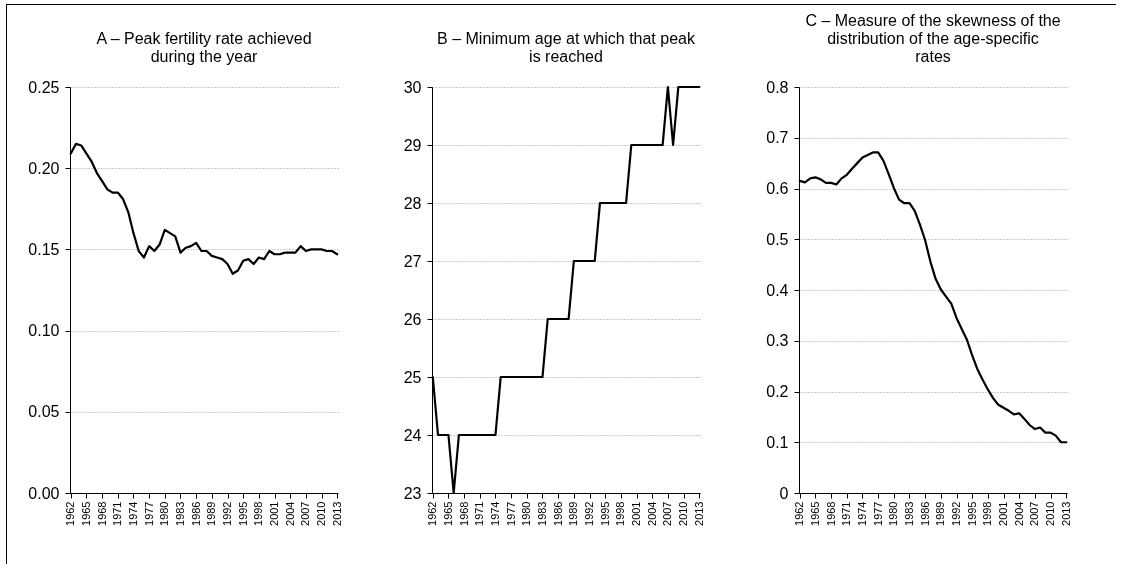 The image size is (1122, 568). Describe the element at coordinates (44, 168) in the screenshot. I see `y-tick-label: 0.20` at that location.